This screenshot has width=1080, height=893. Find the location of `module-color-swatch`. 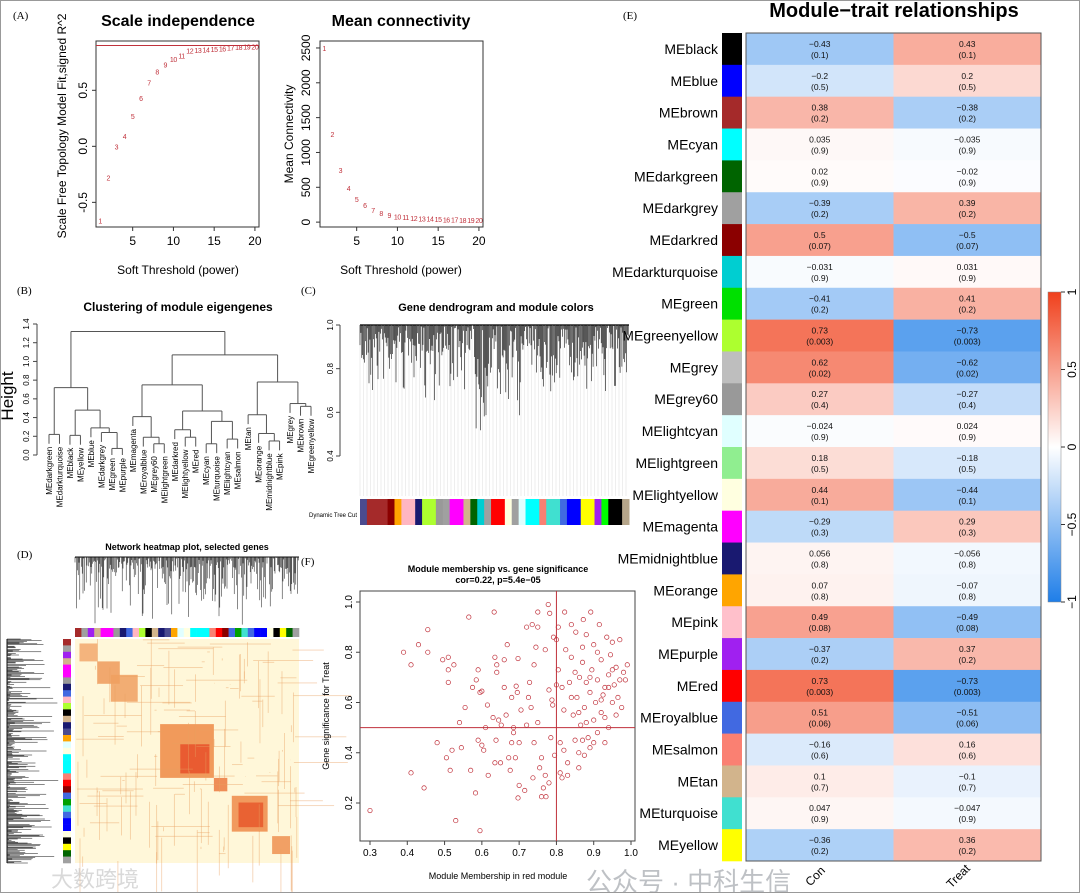

module-color-swatch is located at coordinates (732, 686).